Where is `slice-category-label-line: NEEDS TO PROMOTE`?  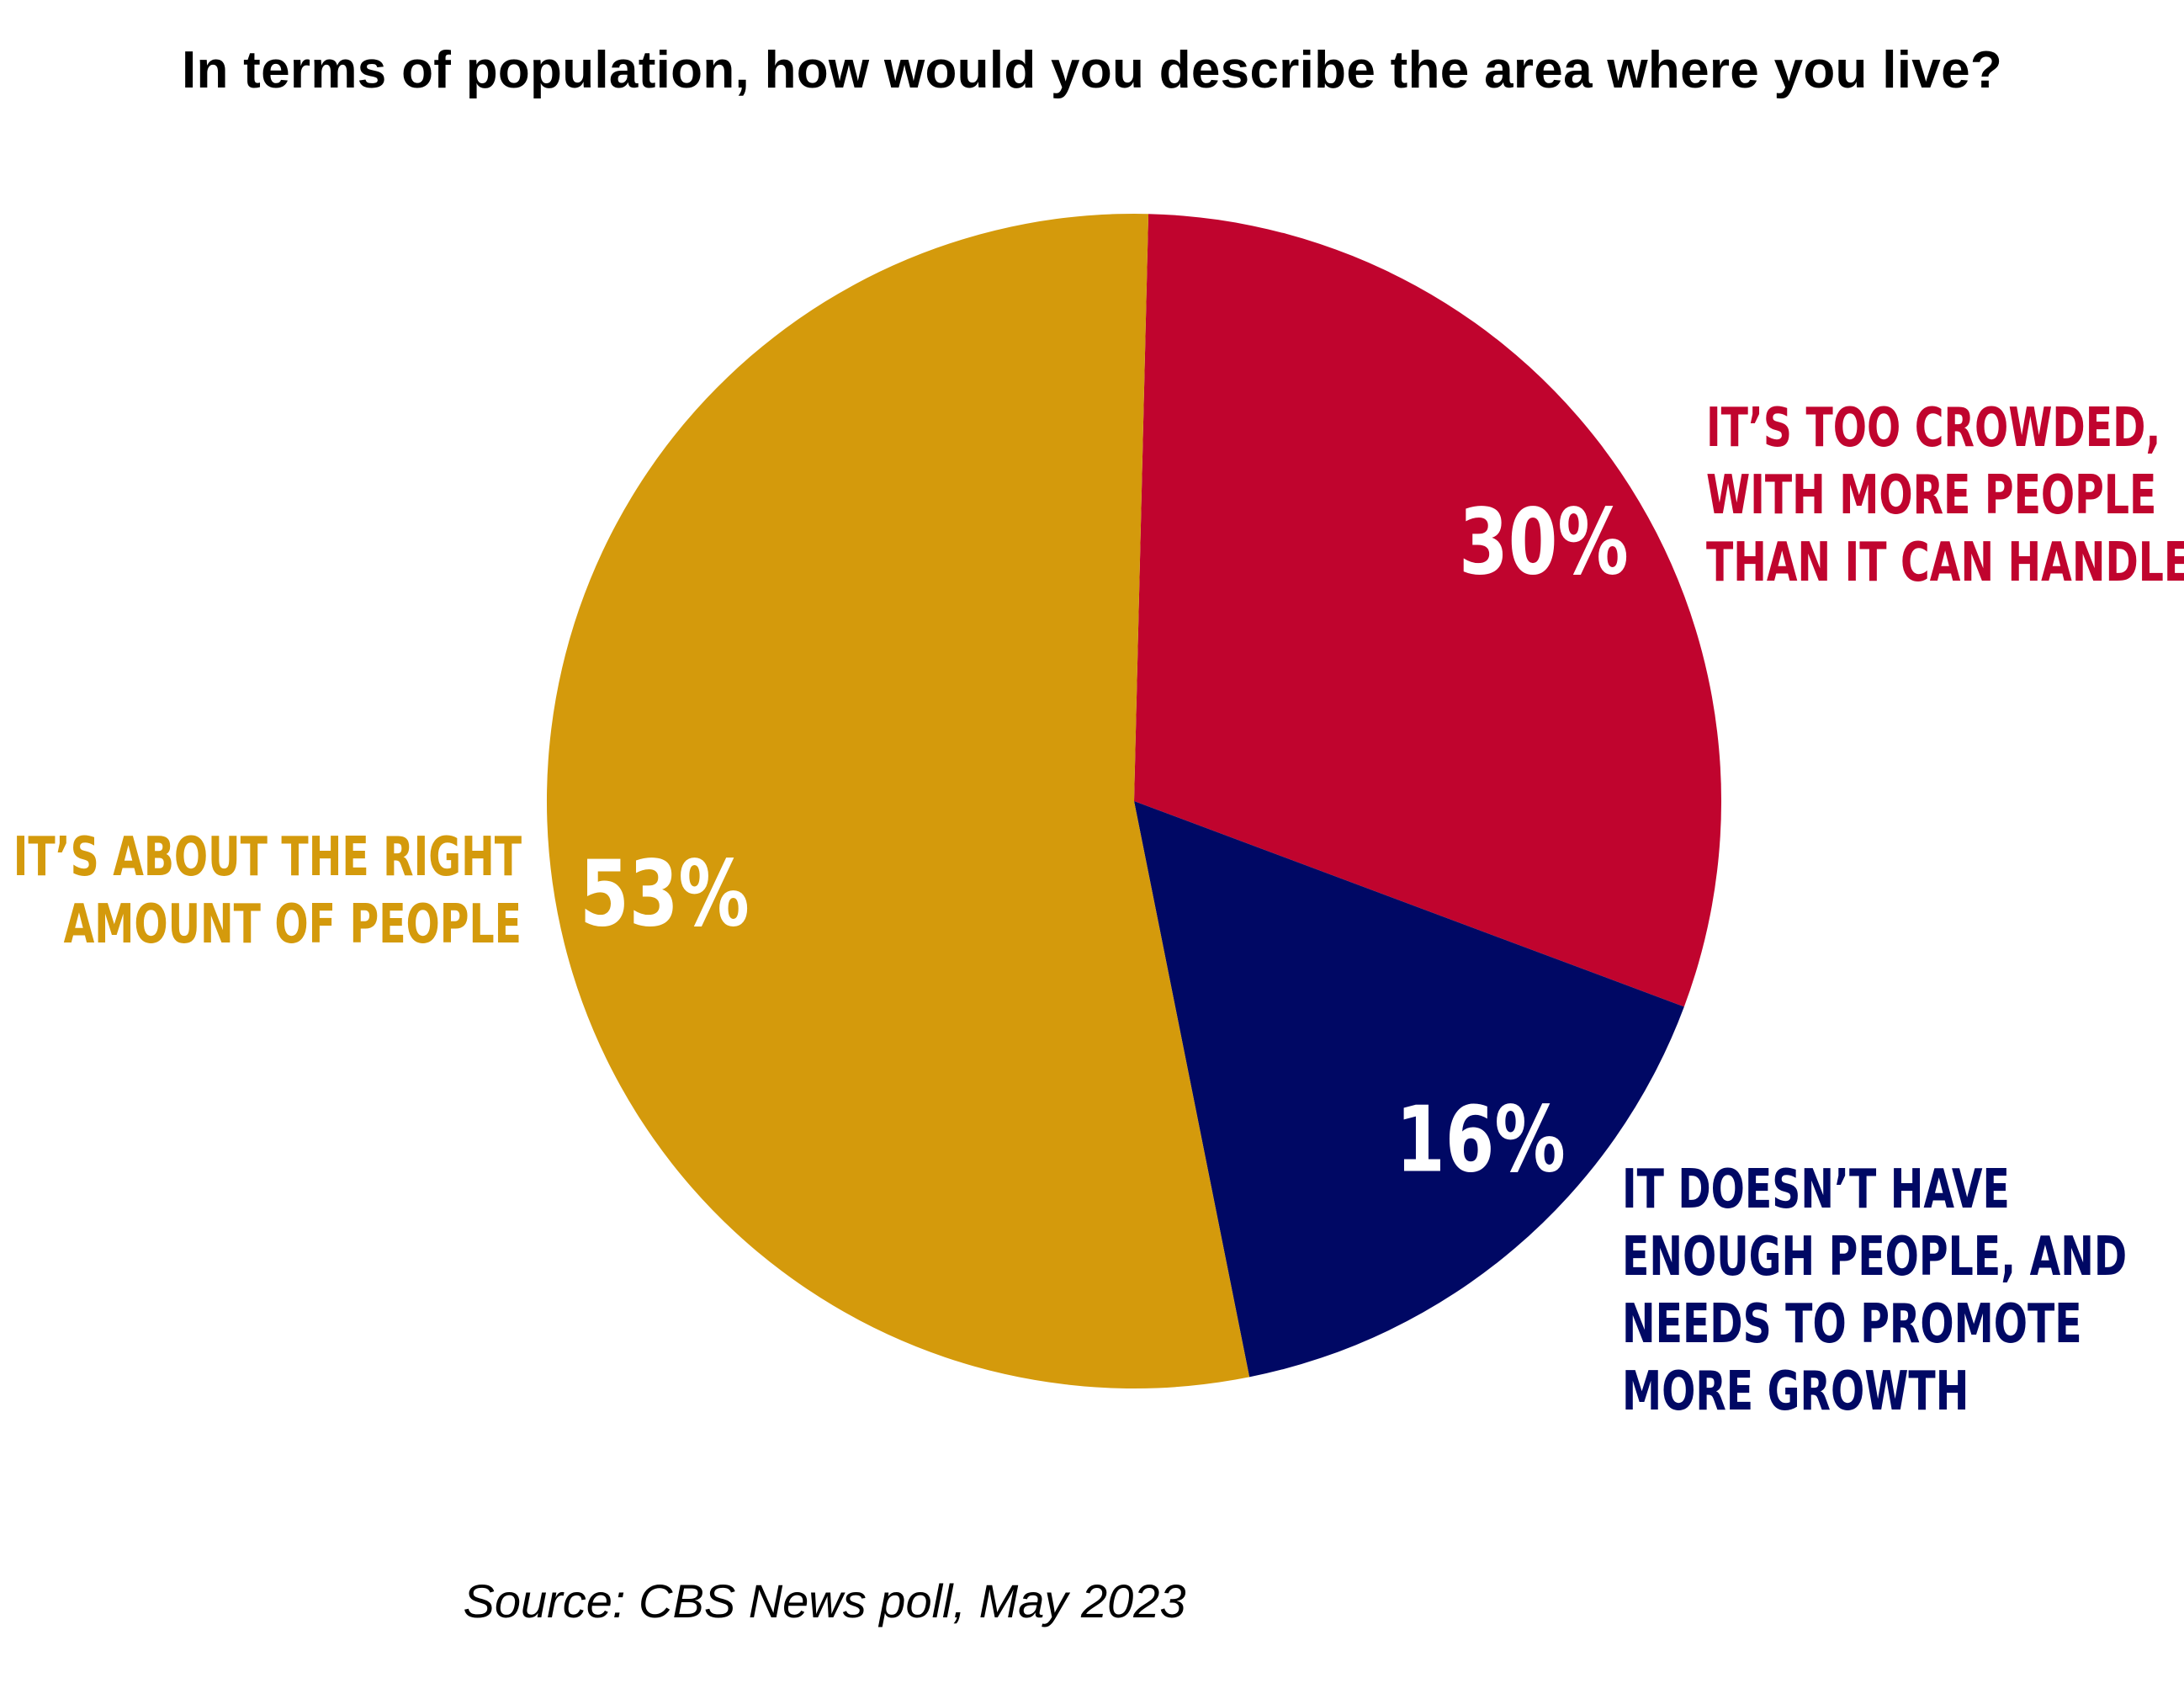 slice-category-label-line: NEEDS TO PROMOTE is located at coordinates (1852, 1324).